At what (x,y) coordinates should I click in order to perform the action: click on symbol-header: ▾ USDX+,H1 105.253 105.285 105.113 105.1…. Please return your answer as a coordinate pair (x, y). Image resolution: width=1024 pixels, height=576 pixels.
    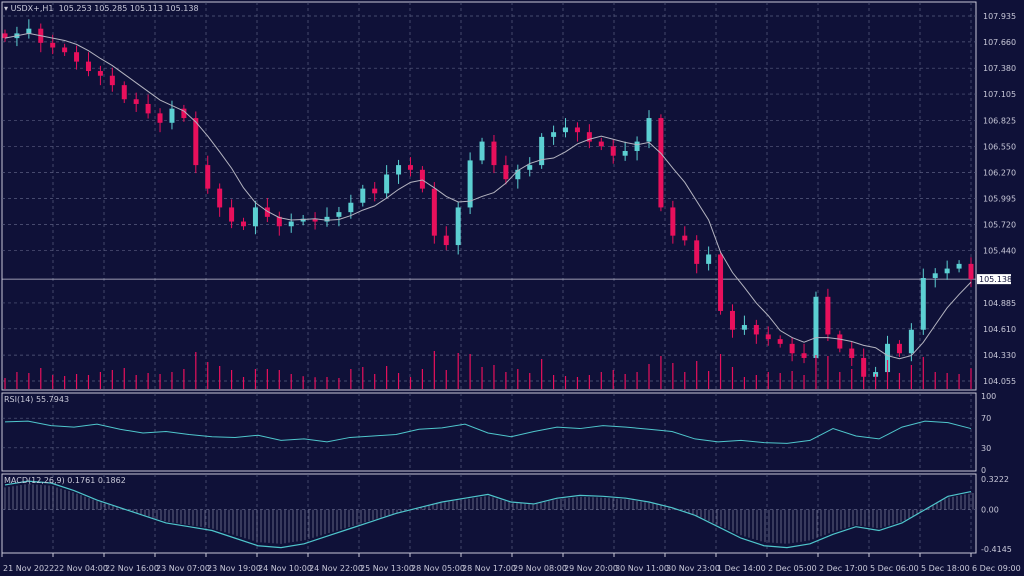
    Looking at the image, I should click on (101, 8).